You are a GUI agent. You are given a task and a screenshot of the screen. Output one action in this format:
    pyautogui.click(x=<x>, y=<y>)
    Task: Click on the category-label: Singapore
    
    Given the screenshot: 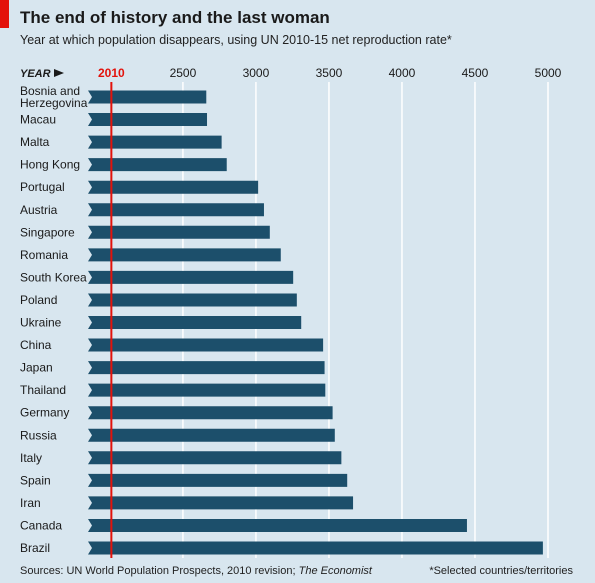 What is the action you would take?
    pyautogui.click(x=47, y=232)
    